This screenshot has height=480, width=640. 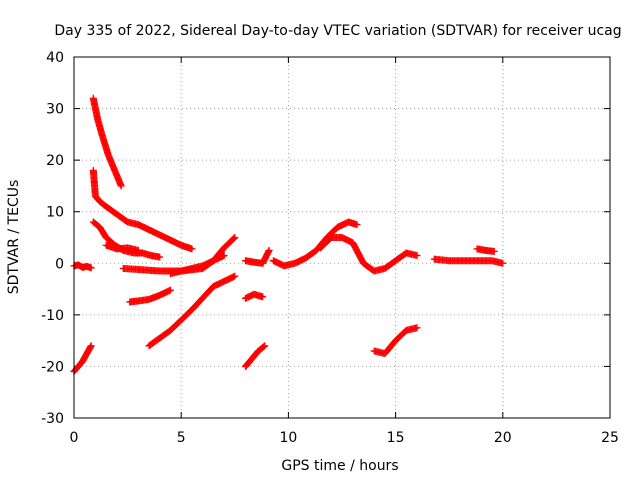 What do you see at coordinates (55, 161) in the screenshot?
I see `y-tick-label: 20` at bounding box center [55, 161].